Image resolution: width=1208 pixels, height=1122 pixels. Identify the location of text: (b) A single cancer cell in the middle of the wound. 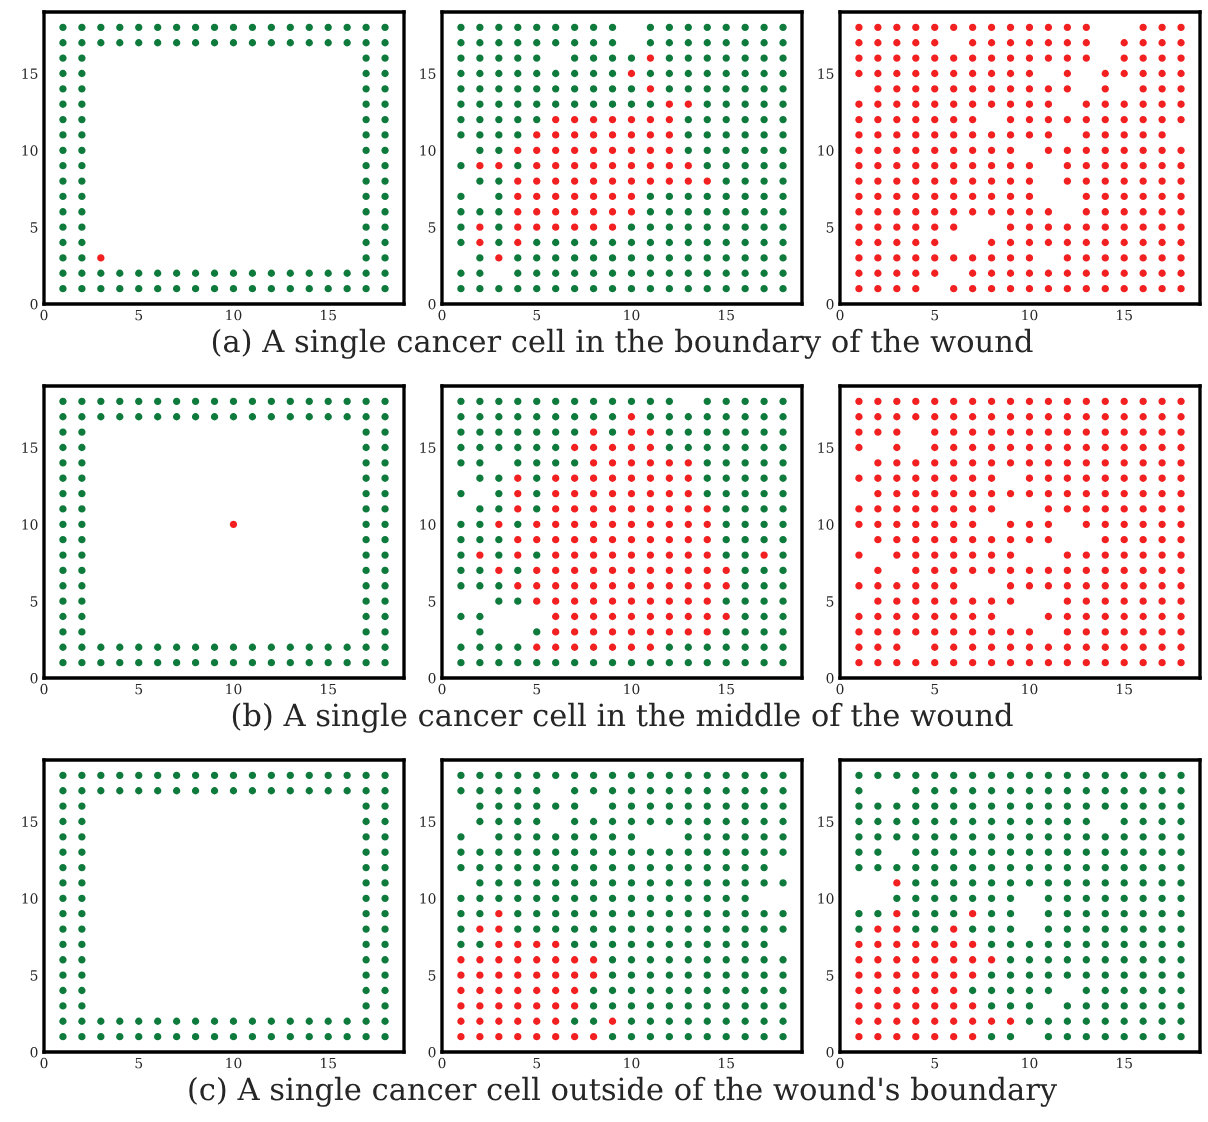
(622, 717).